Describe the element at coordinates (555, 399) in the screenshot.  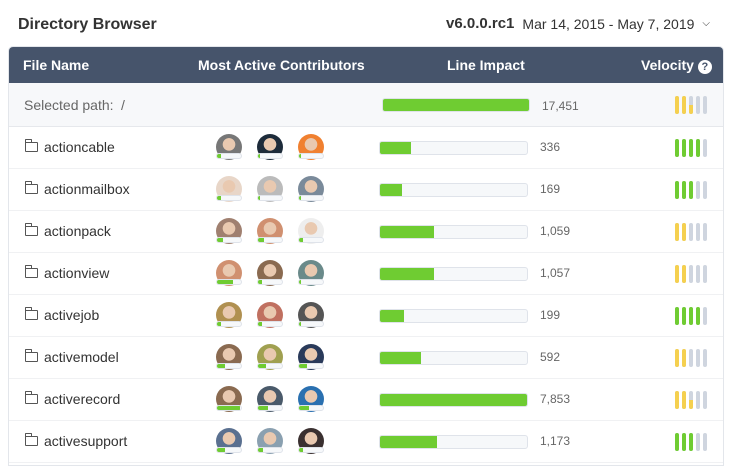
I see `impact-value: 7,853` at that location.